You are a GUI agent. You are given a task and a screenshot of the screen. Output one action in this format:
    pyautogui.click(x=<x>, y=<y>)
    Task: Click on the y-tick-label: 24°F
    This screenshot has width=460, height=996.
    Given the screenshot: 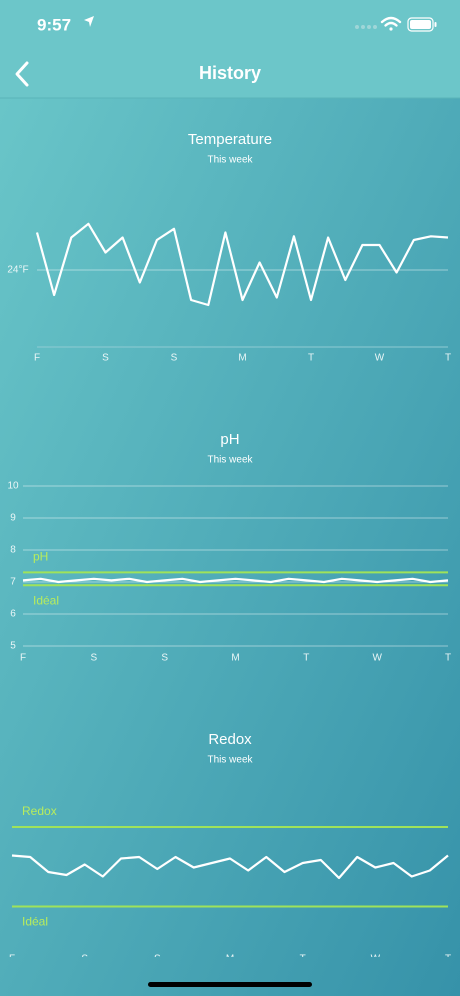 What is the action you would take?
    pyautogui.click(x=17, y=270)
    